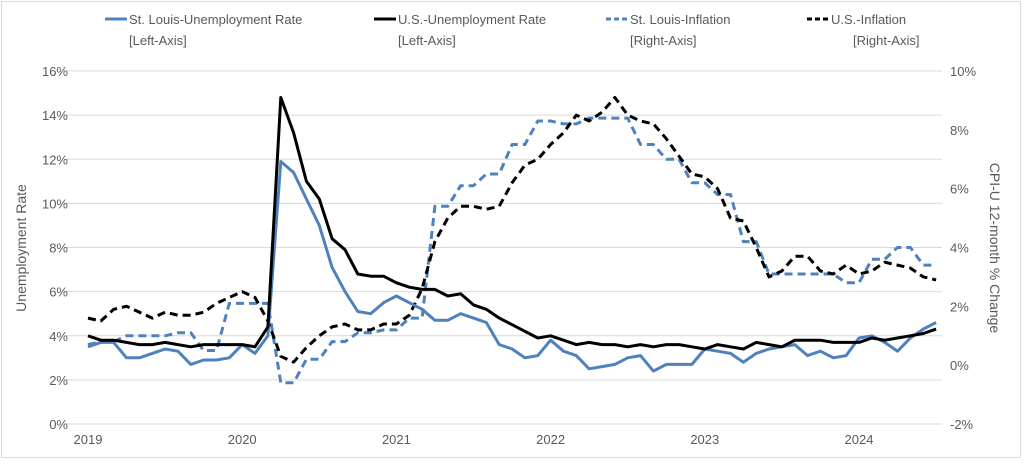  Describe the element at coordinates (704, 439) in the screenshot. I see `x-tick-label: 2023` at that location.